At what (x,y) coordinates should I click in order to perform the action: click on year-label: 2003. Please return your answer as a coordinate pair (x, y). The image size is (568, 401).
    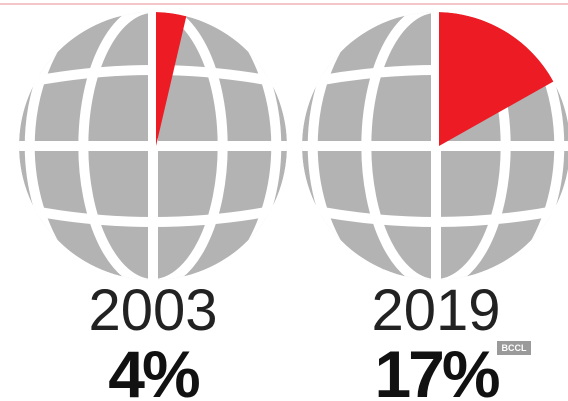
    Looking at the image, I should click on (152, 310).